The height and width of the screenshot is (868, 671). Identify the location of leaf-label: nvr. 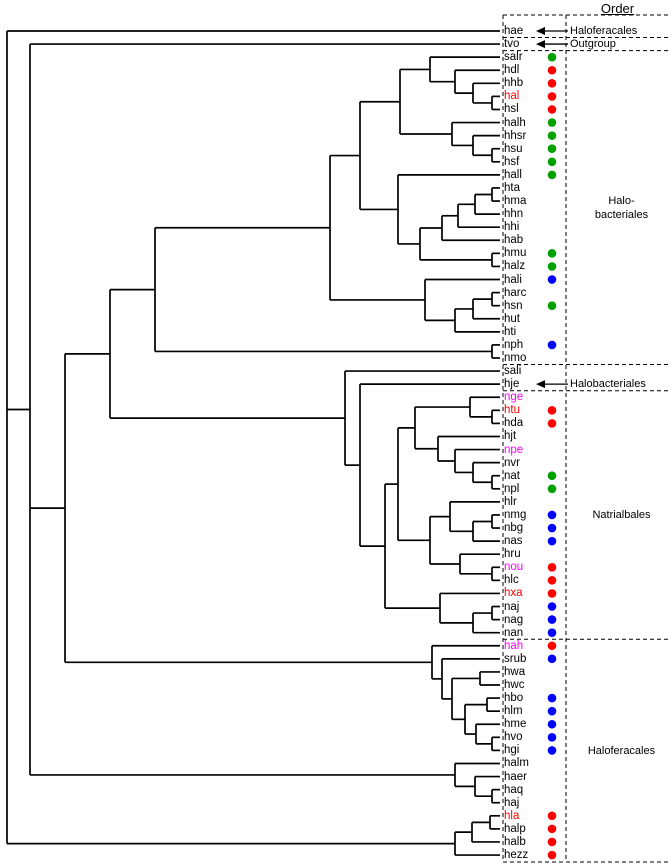
(512, 462).